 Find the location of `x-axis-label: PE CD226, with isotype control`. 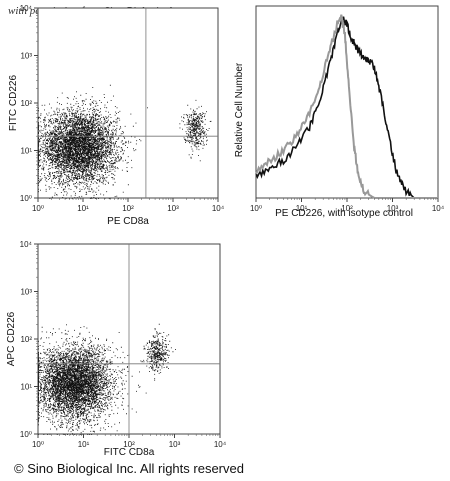

x-axis-label: PE CD226, with isotype control is located at coordinates (344, 213).